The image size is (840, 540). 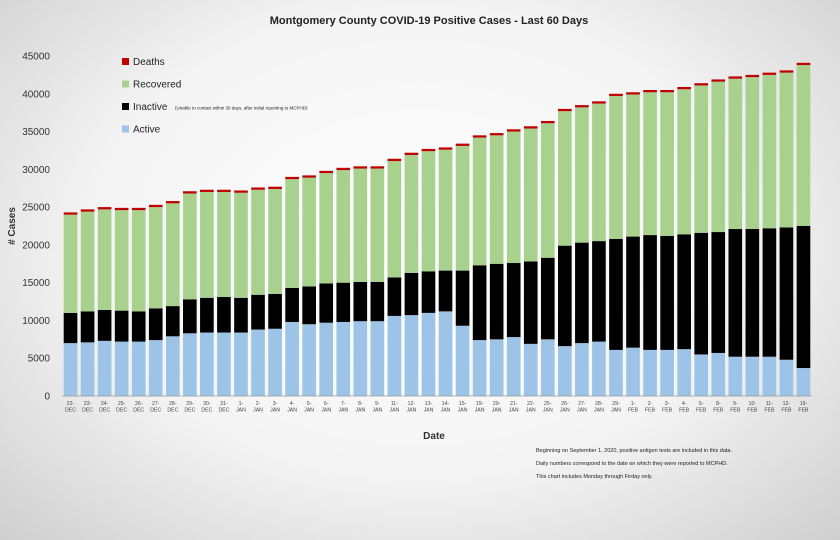 What do you see at coordinates (735, 154) in the screenshot?
I see `bar-recovered-9-feb` at bounding box center [735, 154].